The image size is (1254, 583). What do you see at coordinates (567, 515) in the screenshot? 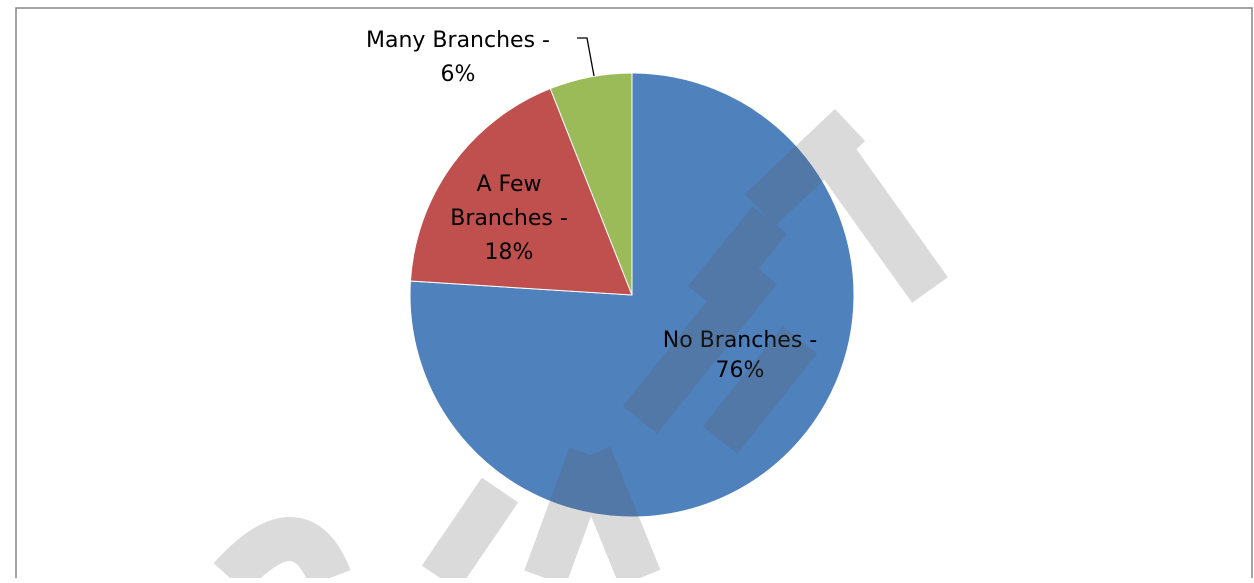
I see `watermark-letter-a-left` at bounding box center [567, 515].